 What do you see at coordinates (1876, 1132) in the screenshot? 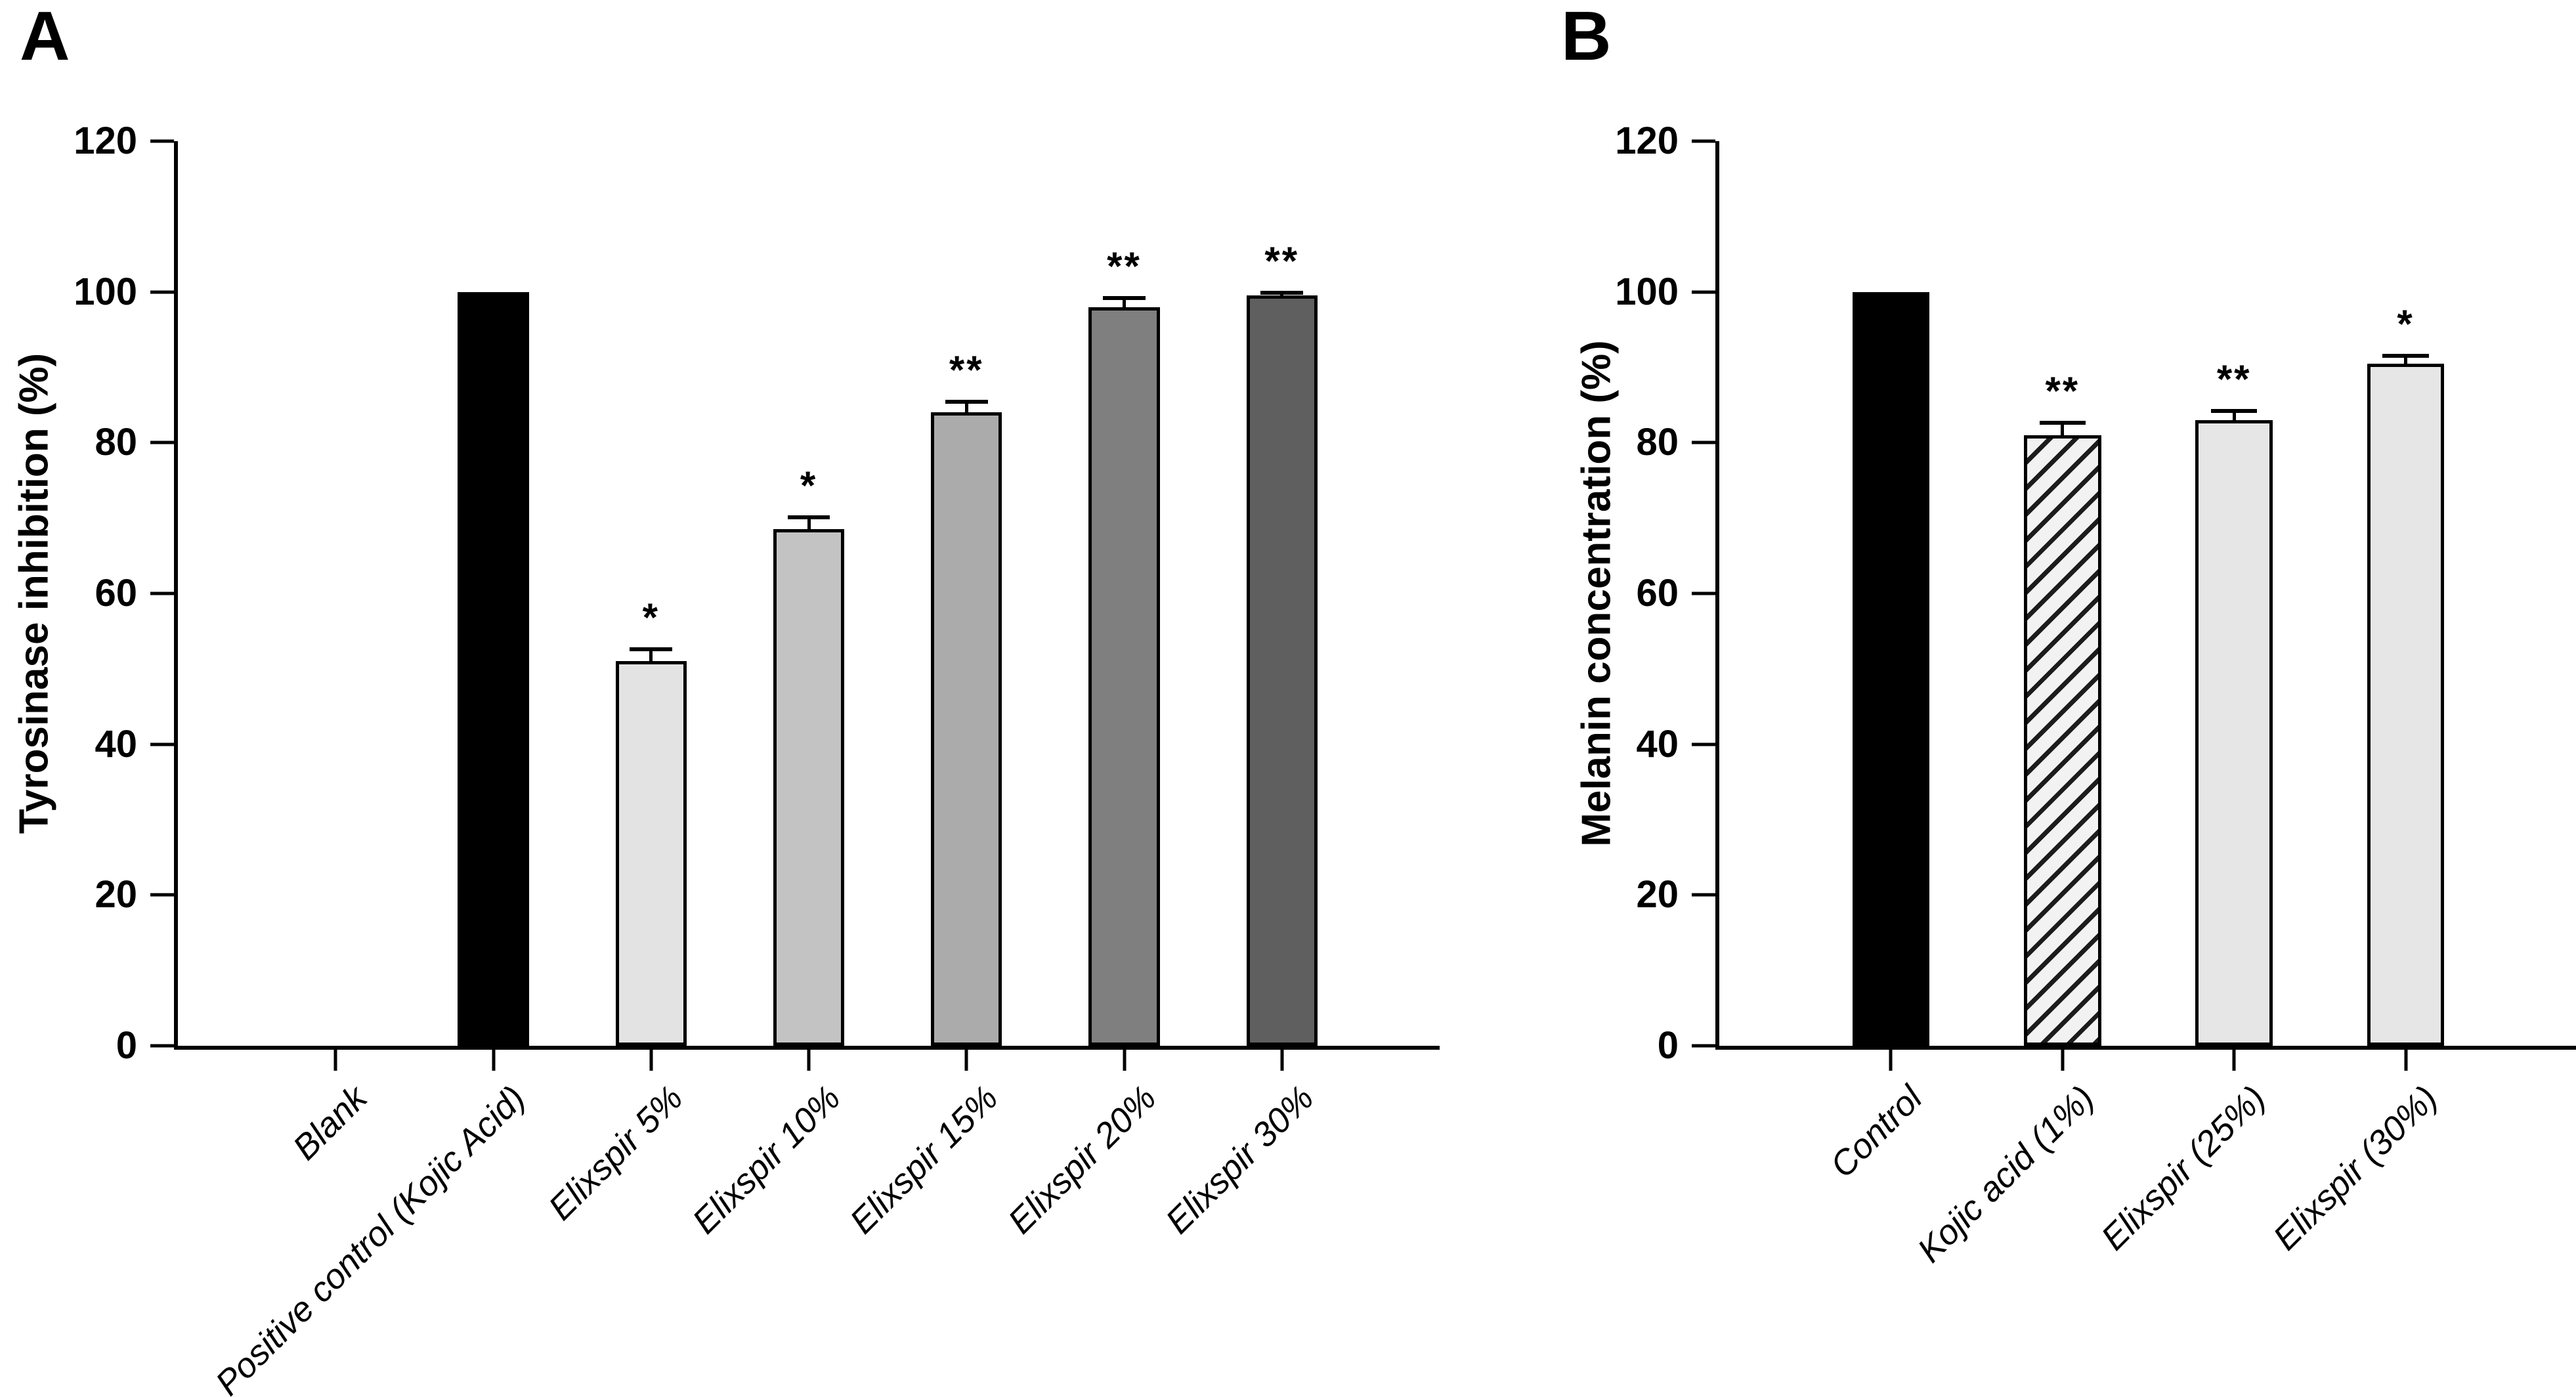
I see `x-tick-label: Control` at bounding box center [1876, 1132].